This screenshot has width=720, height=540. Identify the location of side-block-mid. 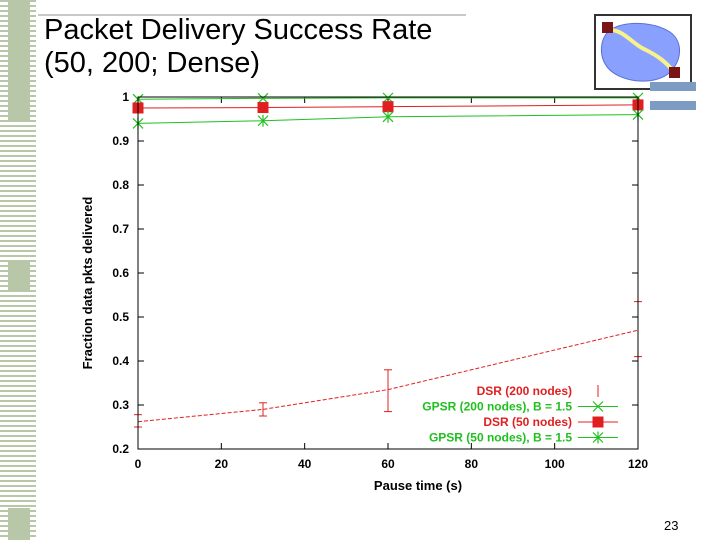
(19, 277).